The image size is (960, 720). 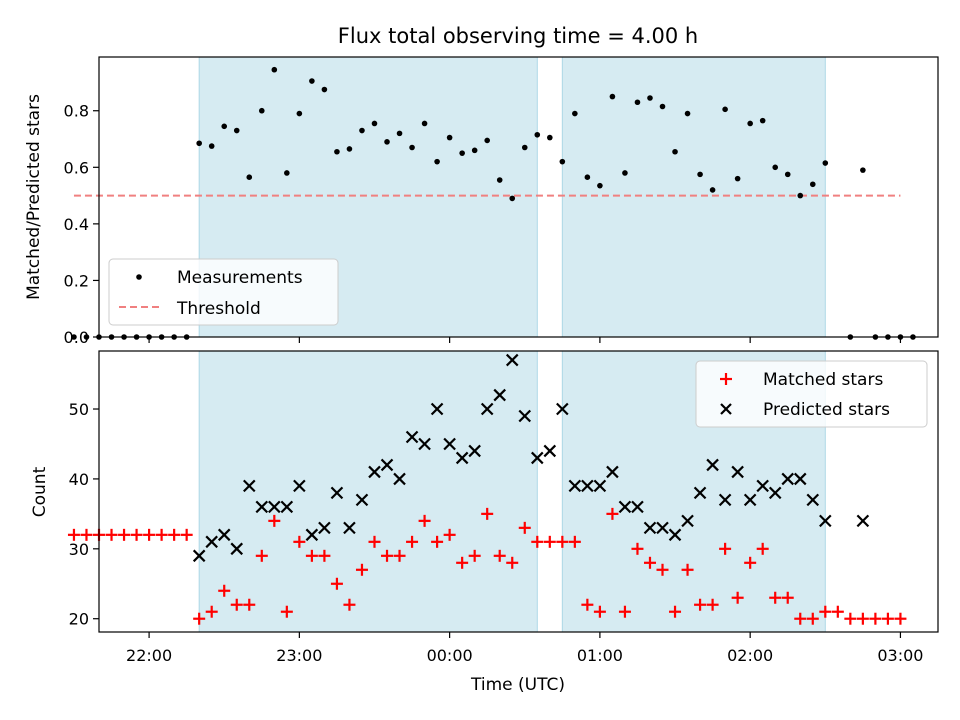 What do you see at coordinates (40, 491) in the screenshot?
I see `bottom-y-axis-label: Count` at bounding box center [40, 491].